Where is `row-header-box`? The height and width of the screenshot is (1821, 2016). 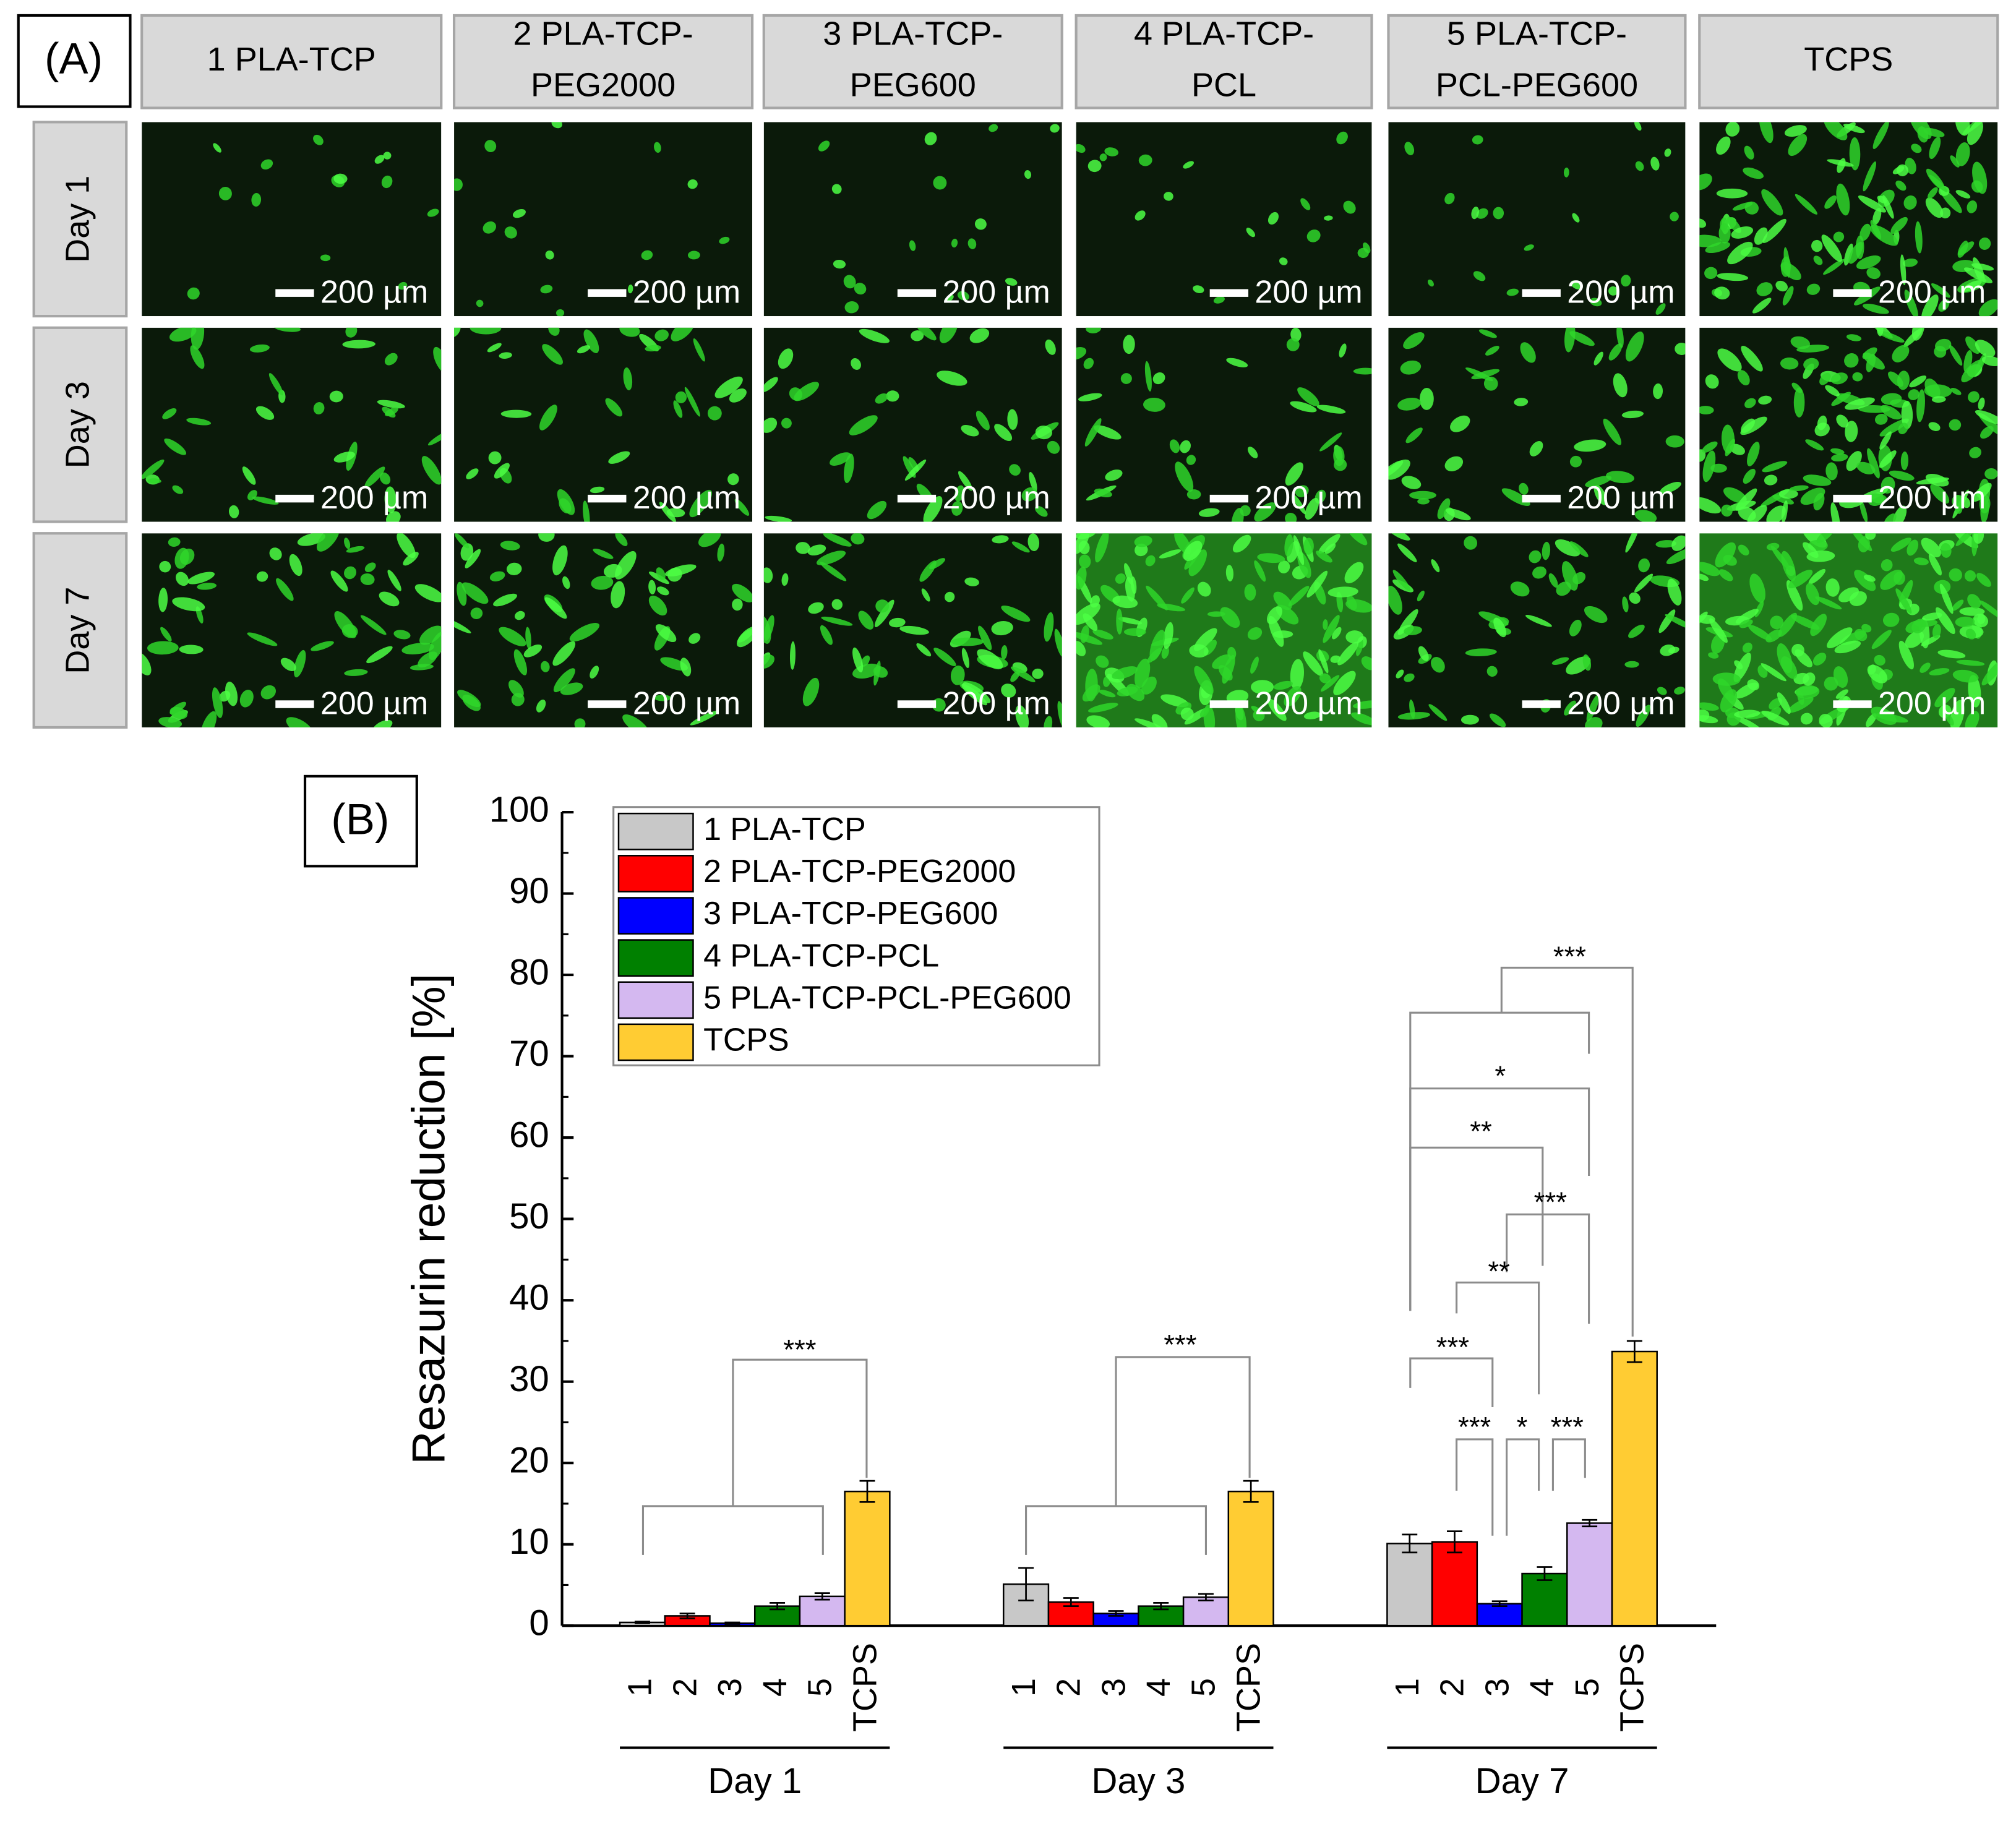
row-header-box is located at coordinates (80, 220).